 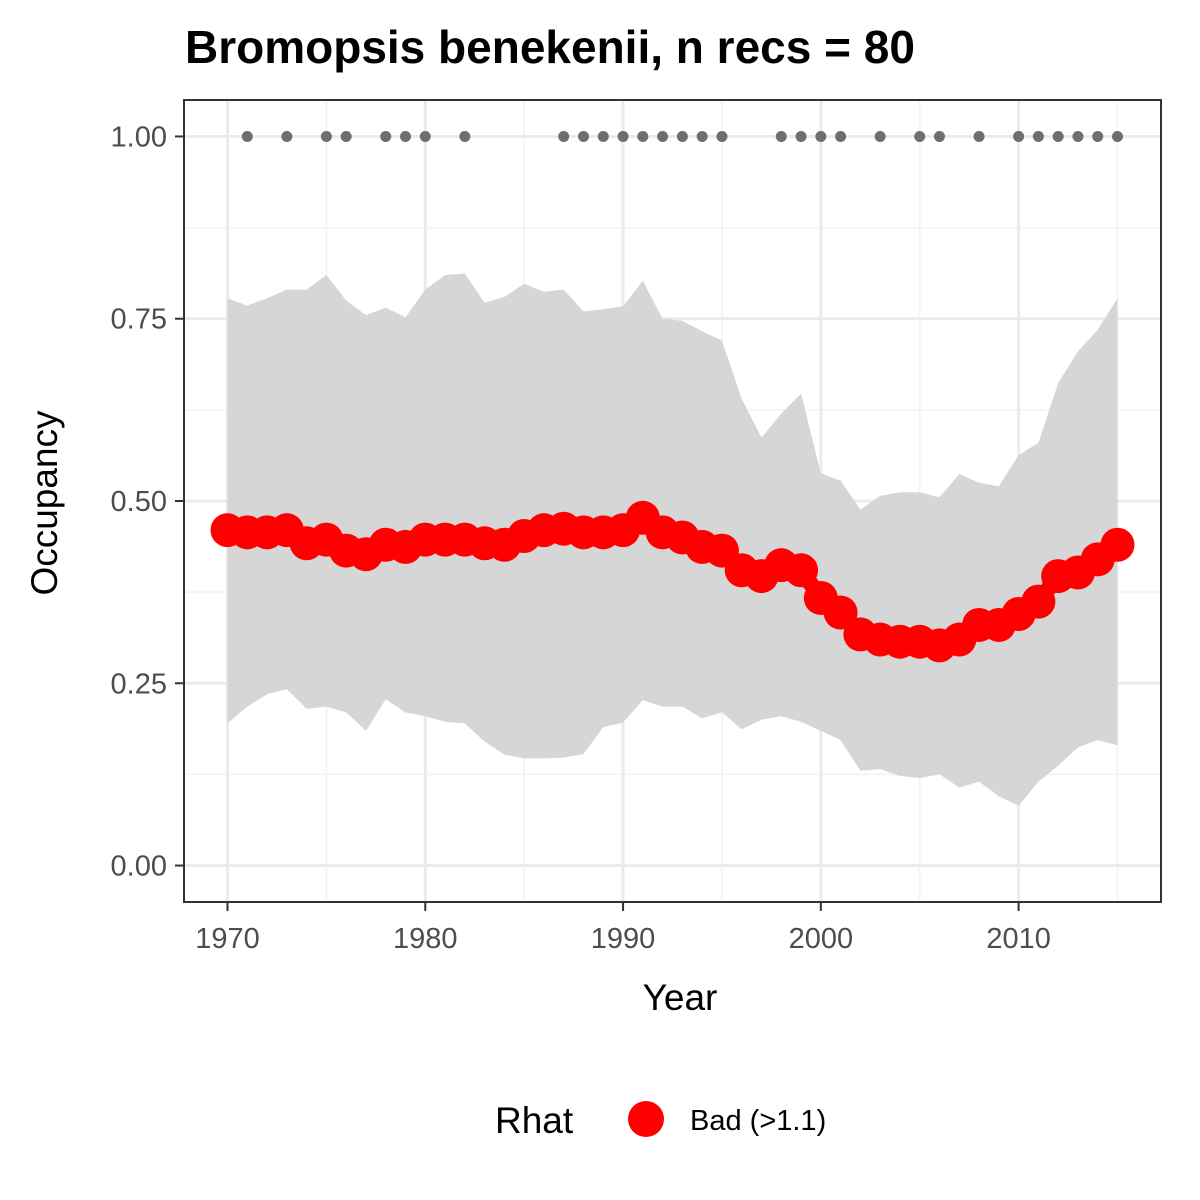 I want to click on x-tick-label: 2000, so click(x=821, y=939).